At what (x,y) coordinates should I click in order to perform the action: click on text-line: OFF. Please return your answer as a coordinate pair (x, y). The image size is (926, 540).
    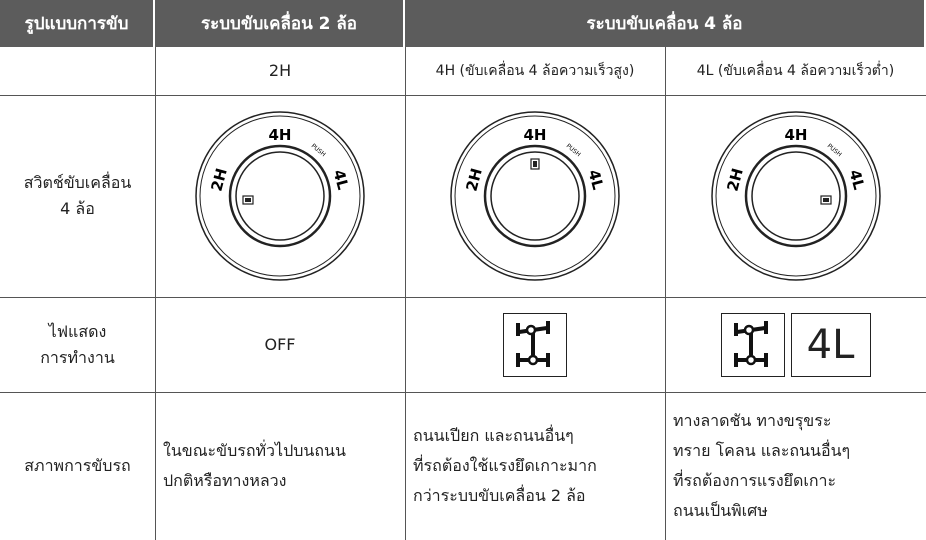
    Looking at the image, I should click on (280, 344).